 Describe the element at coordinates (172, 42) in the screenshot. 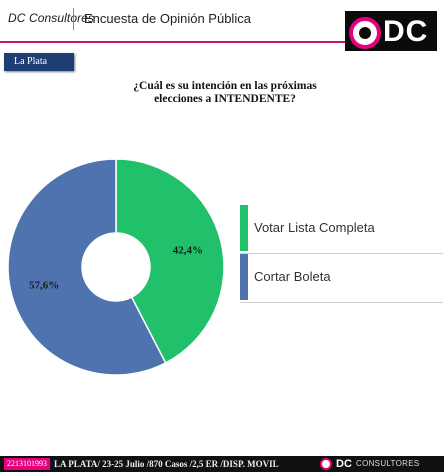

I see `header-rule` at that location.